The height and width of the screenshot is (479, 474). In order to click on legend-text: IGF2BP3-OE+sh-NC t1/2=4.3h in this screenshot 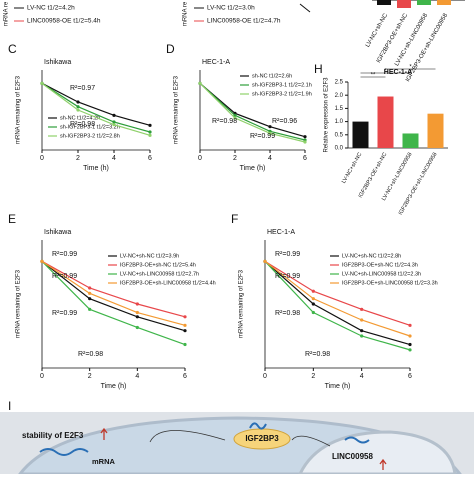, I will do `click(380, 265)`.